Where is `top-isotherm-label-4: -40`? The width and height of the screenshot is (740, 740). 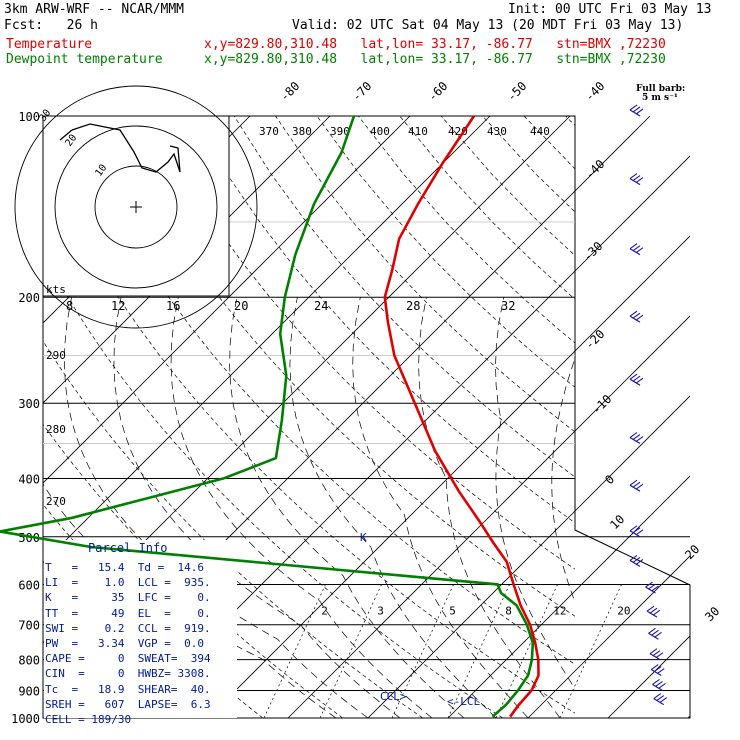 top-isotherm-label-4: -40 is located at coordinates (594, 91).